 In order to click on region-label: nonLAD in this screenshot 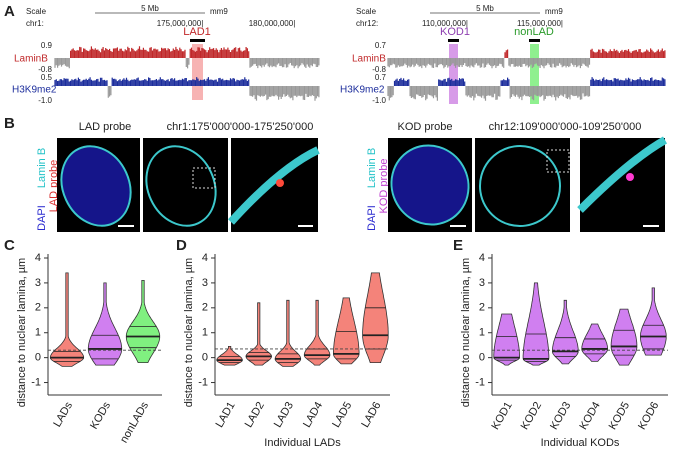, I will do `click(534, 32)`.